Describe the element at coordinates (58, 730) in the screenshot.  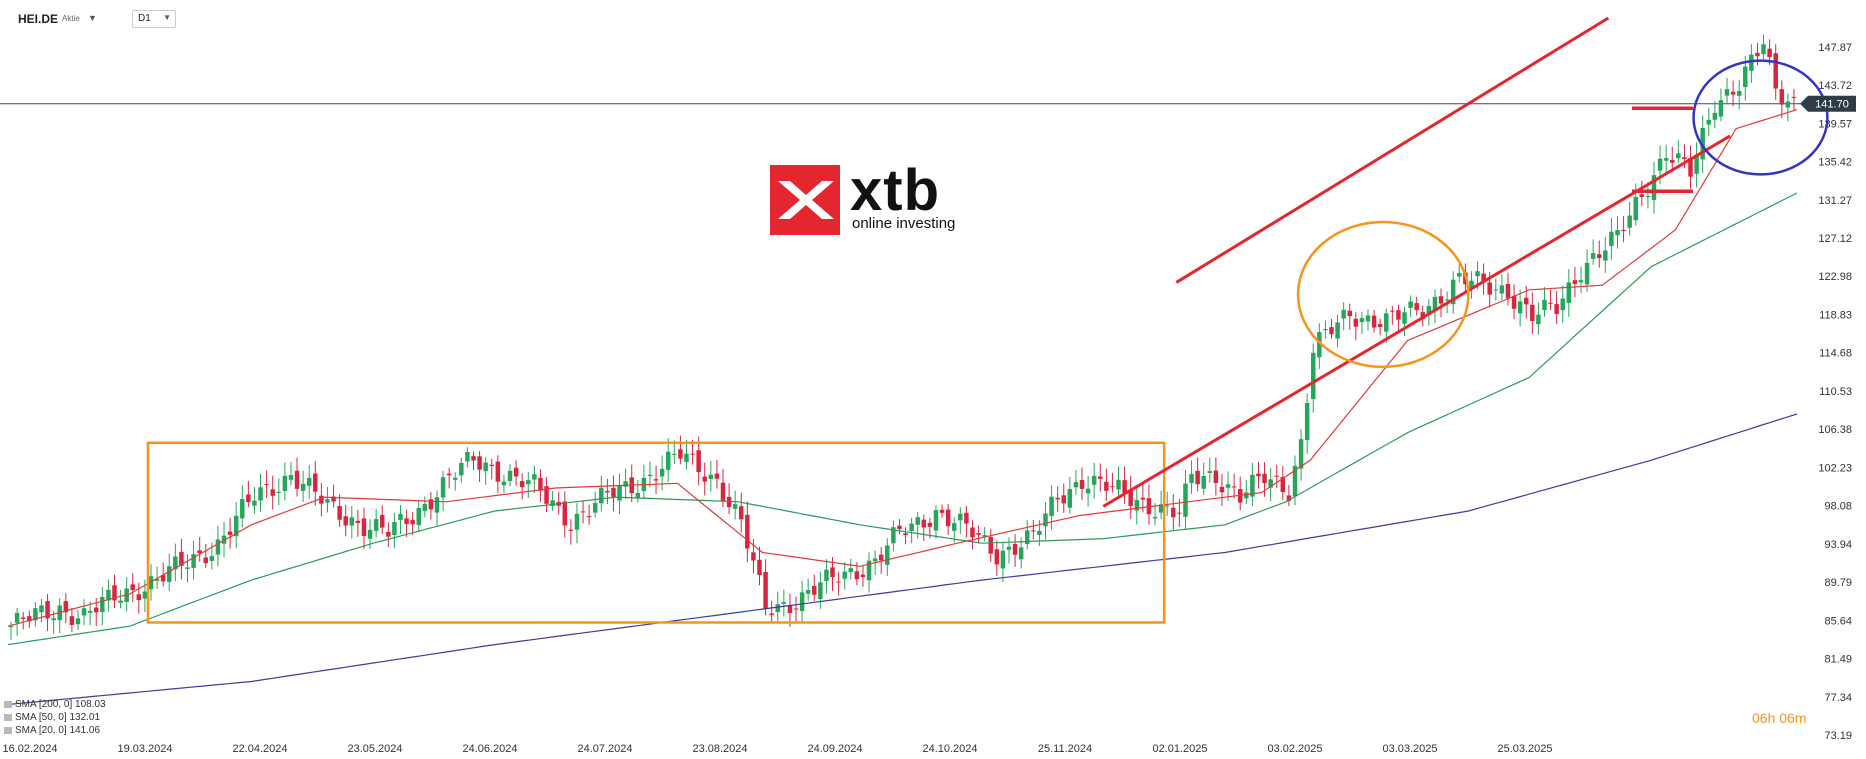
I see `legend-label: SMA [20, 0] 141.06` at that location.